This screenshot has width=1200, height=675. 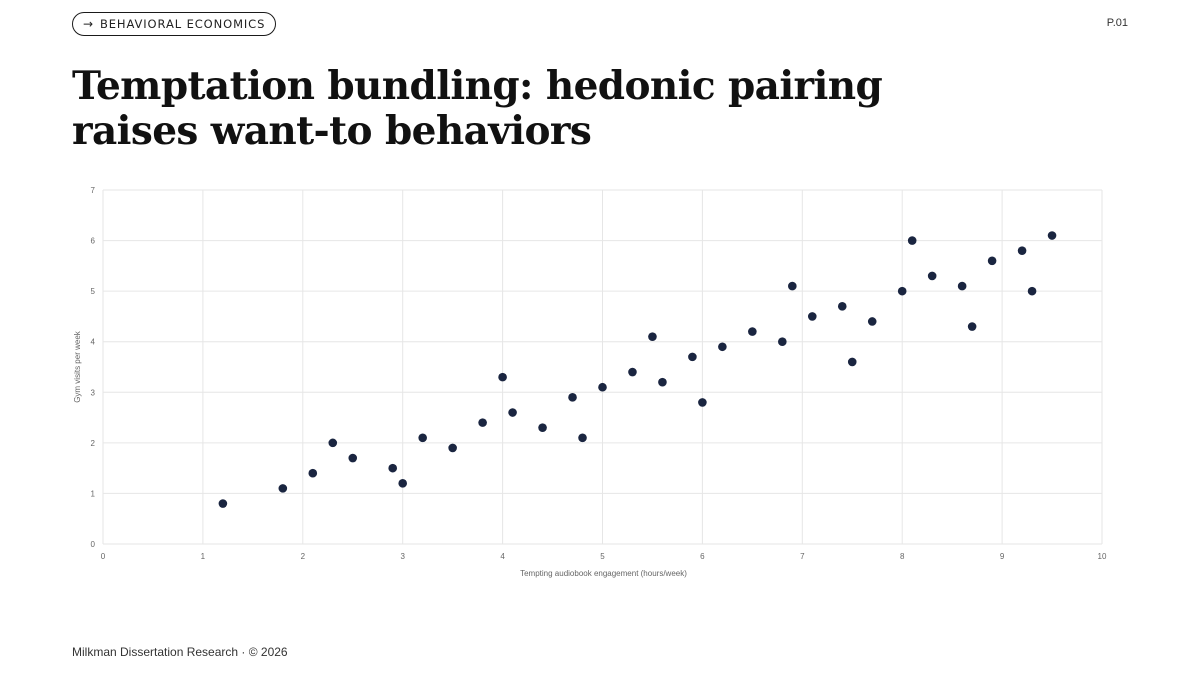 What do you see at coordinates (602, 556) in the screenshot?
I see `x-tick-label: 5` at bounding box center [602, 556].